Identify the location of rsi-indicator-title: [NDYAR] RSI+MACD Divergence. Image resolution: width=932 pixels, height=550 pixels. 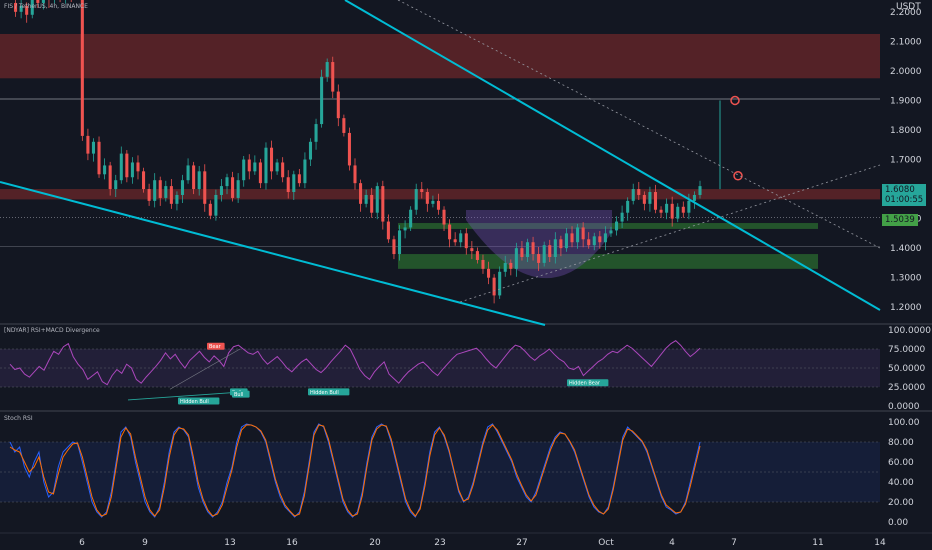
(52, 330).